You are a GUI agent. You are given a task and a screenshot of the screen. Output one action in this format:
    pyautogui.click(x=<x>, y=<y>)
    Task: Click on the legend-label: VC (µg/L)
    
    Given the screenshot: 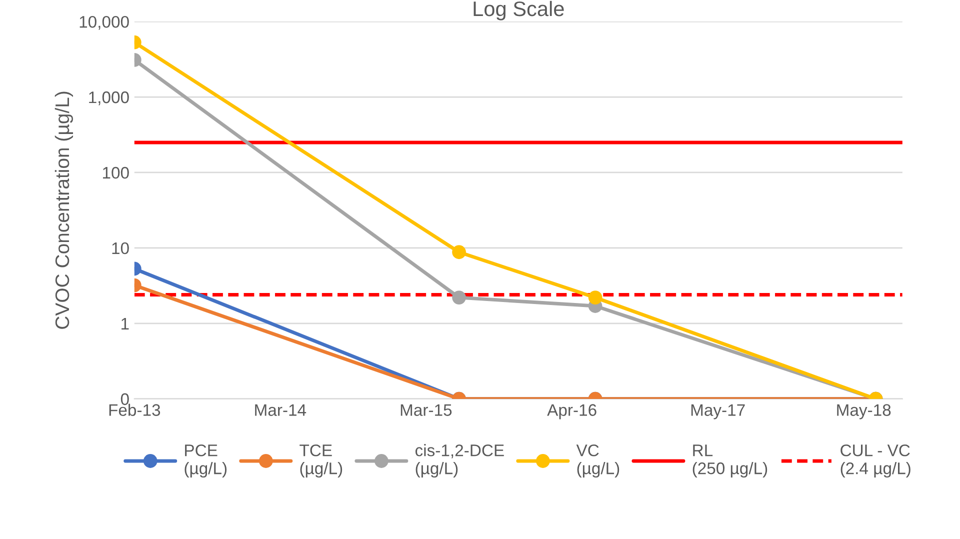 What is the action you would take?
    pyautogui.click(x=598, y=461)
    